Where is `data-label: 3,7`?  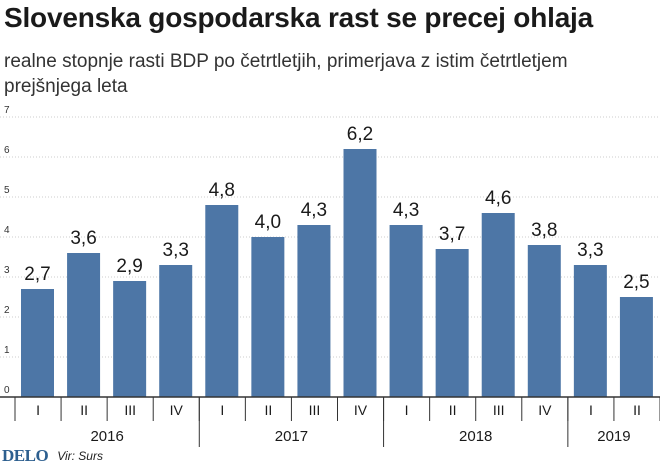 data-label: 3,7 is located at coordinates (452, 234).